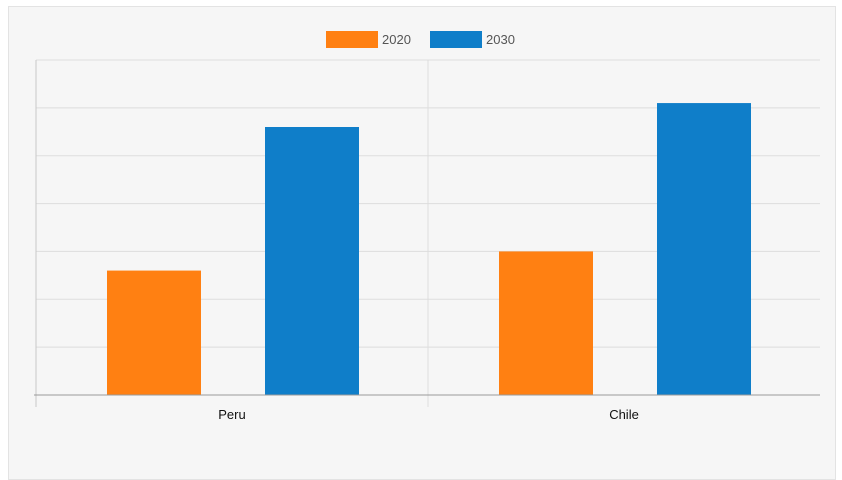 The width and height of the screenshot is (842, 480). Describe the element at coordinates (352, 39) in the screenshot. I see `legend-swatch-2020` at that location.